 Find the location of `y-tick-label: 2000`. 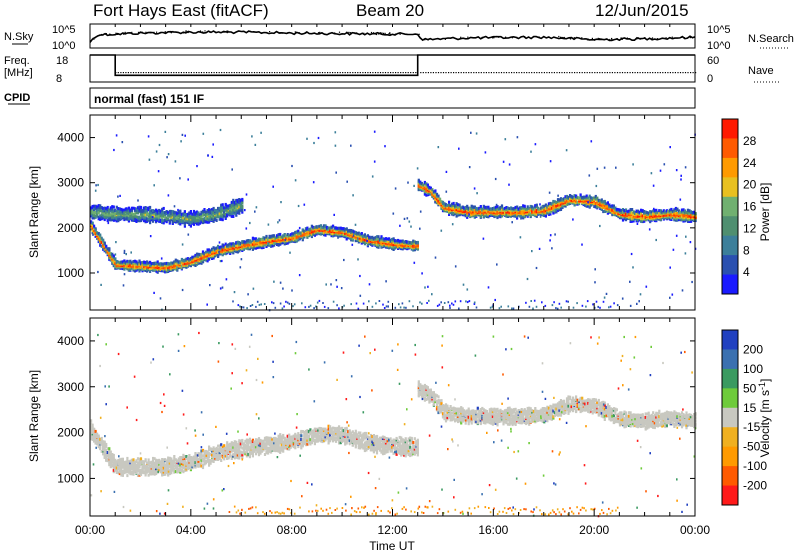

y-tick-label: 2000 is located at coordinates (70, 228).